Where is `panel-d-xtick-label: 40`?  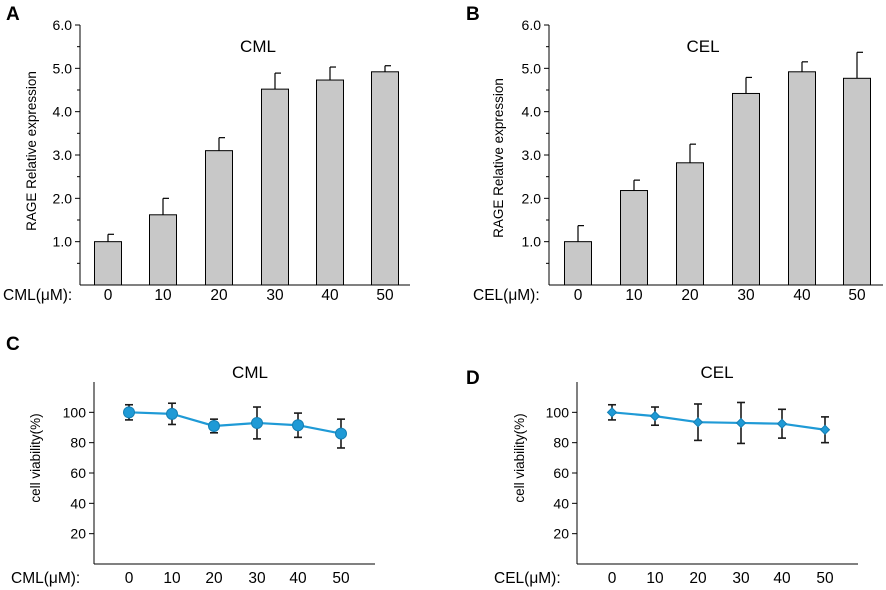
panel-d-xtick-label: 40 is located at coordinates (782, 578).